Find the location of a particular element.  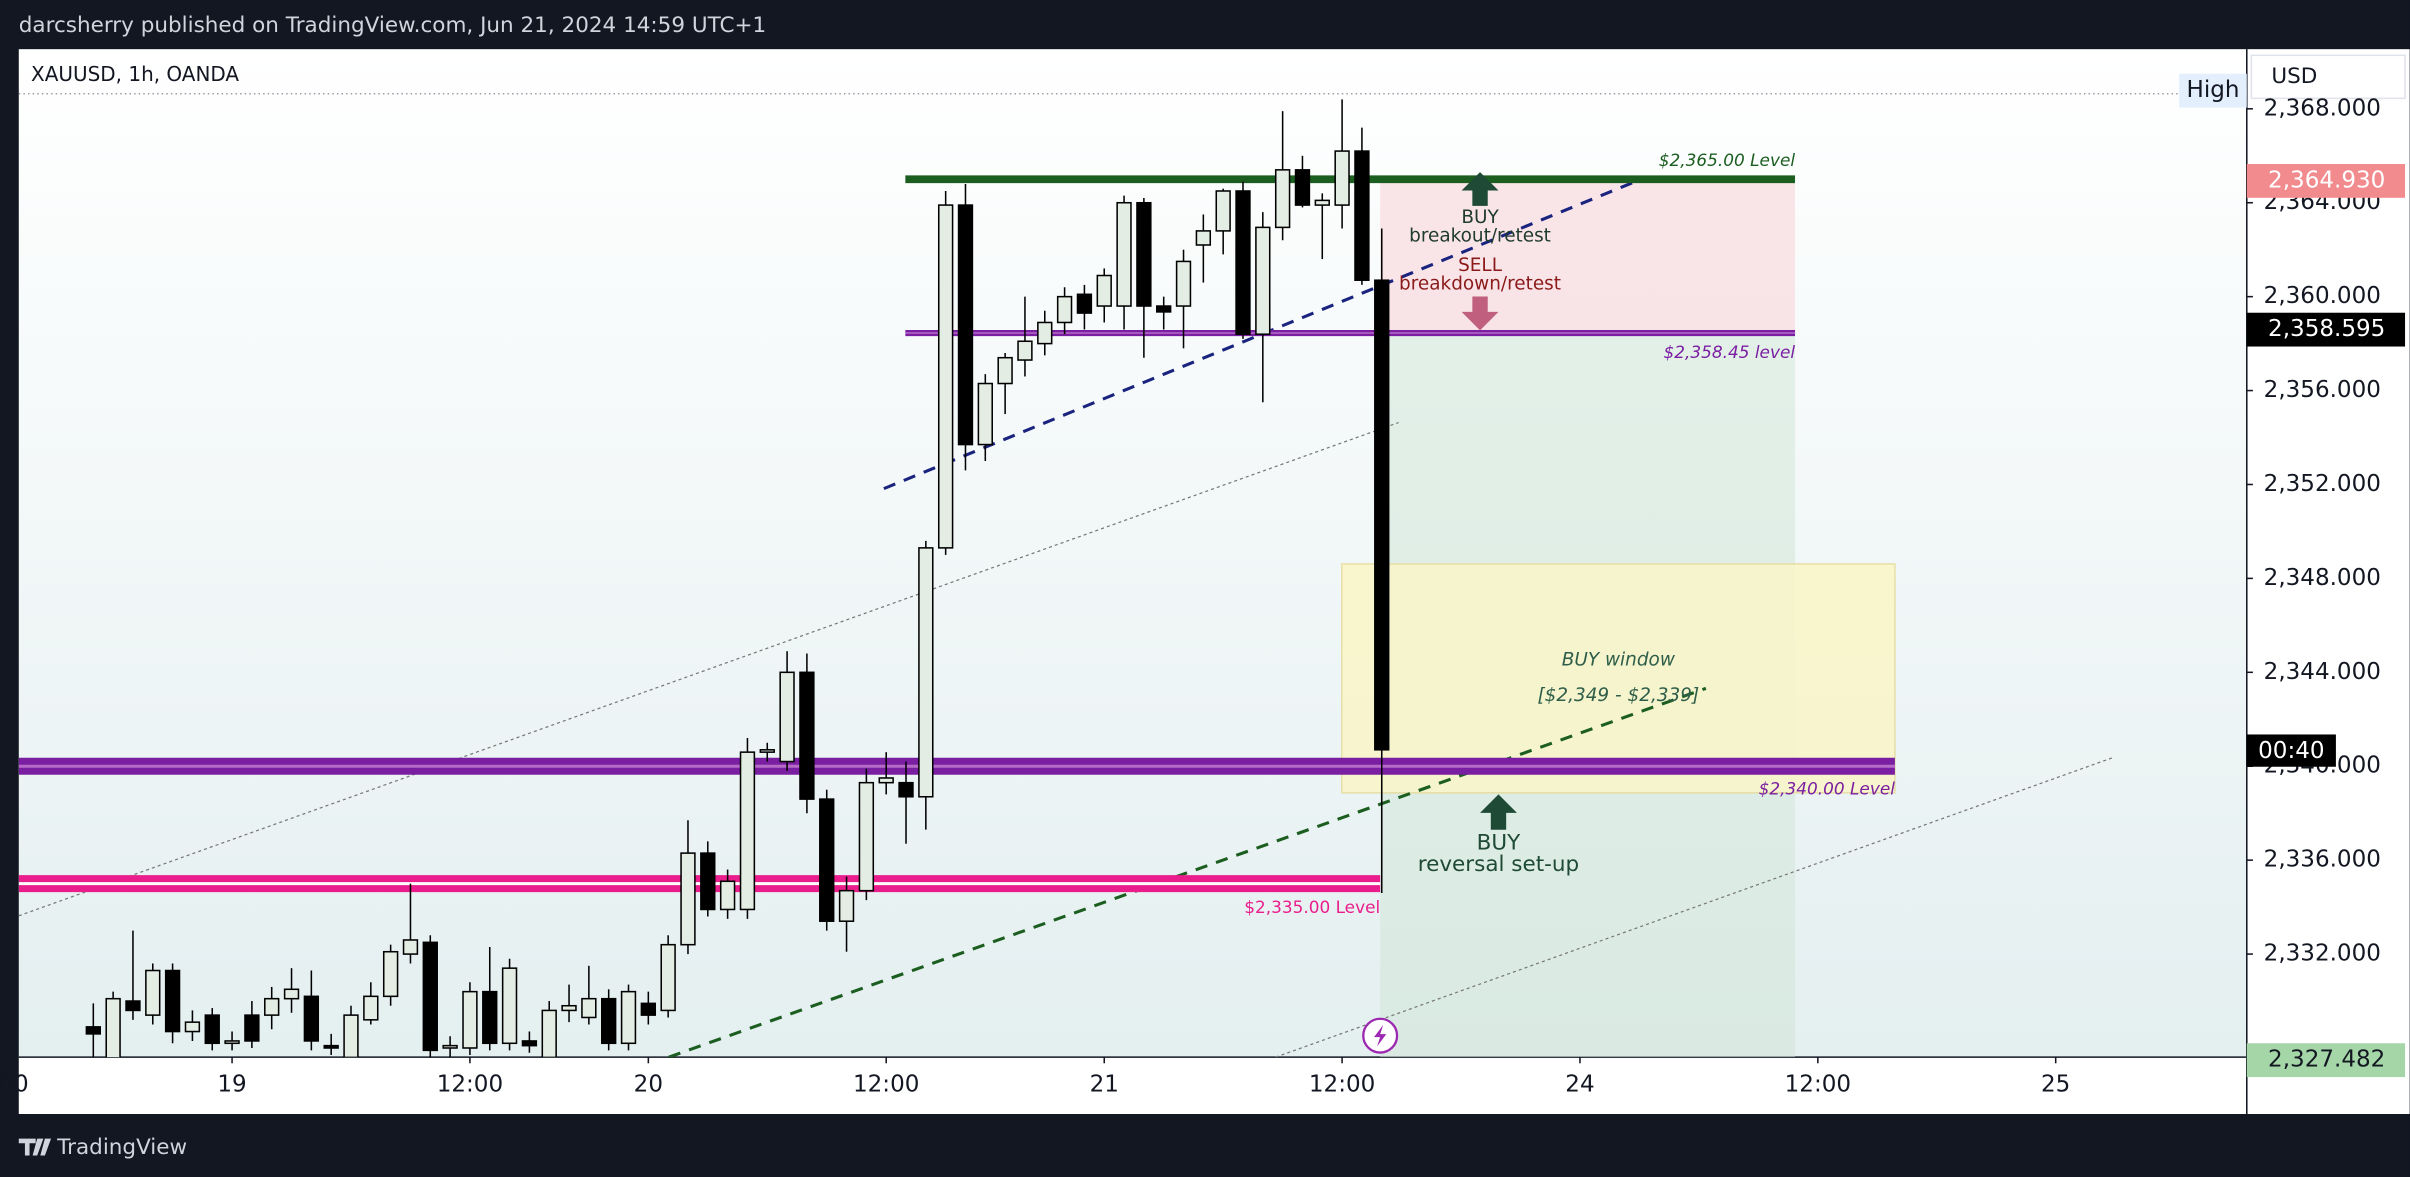

y-tick-label: 2,352.000 is located at coordinates (2322, 484).